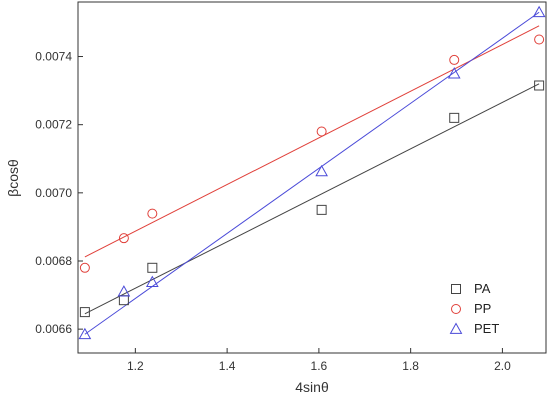 The width and height of the screenshot is (550, 402). Describe the element at coordinates (318, 350) in the screenshot. I see `x-axis` at that location.